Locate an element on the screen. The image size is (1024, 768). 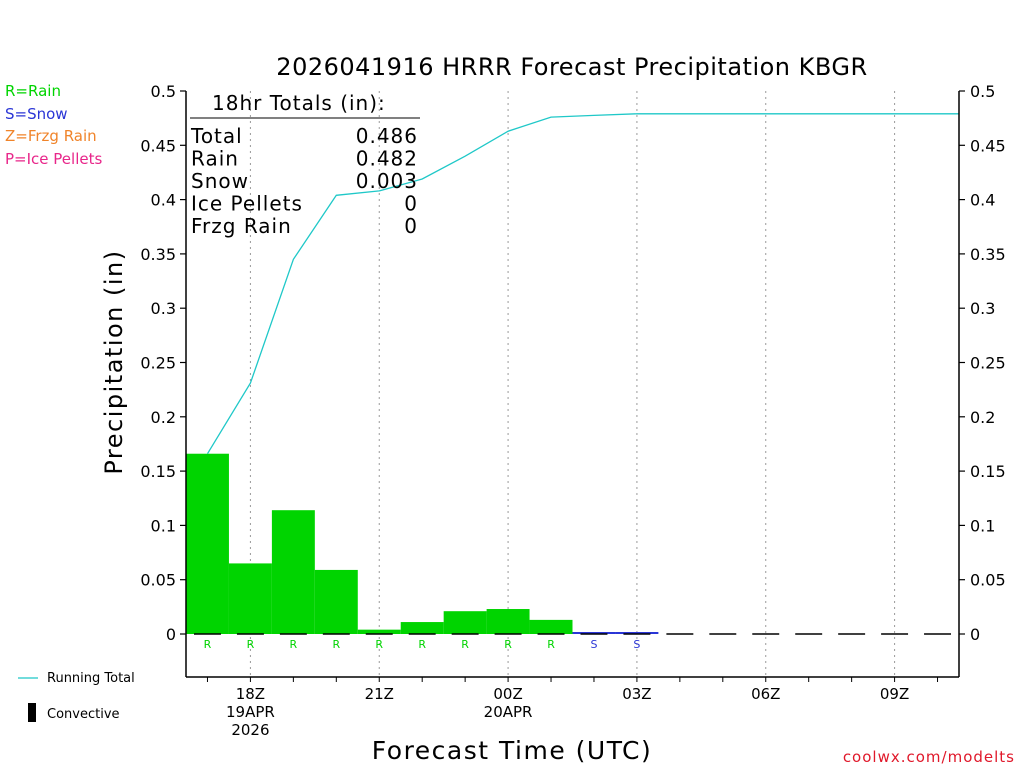
ptype-label-10: S is located at coordinates (636, 644).